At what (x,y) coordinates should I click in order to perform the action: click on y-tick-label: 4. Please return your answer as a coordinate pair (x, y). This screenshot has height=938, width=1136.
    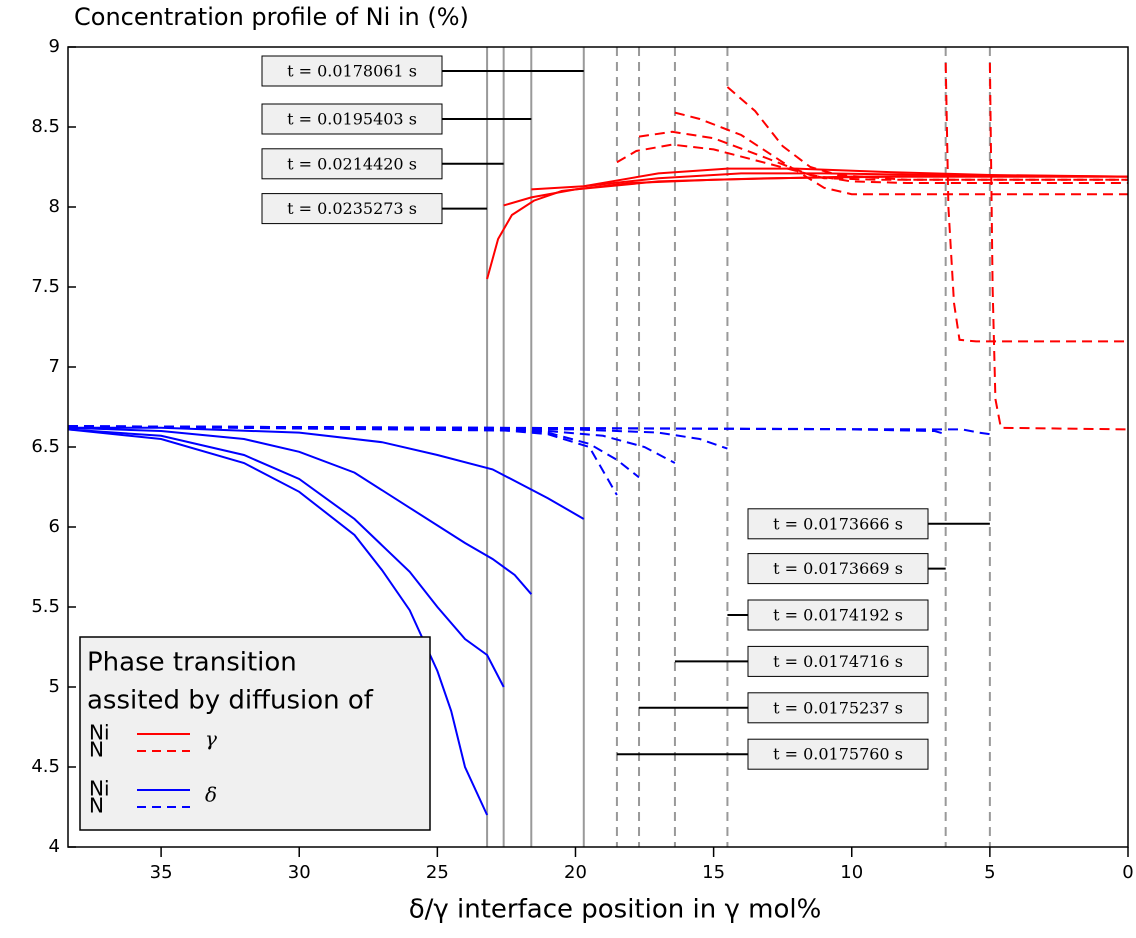
    Looking at the image, I should click on (54, 846).